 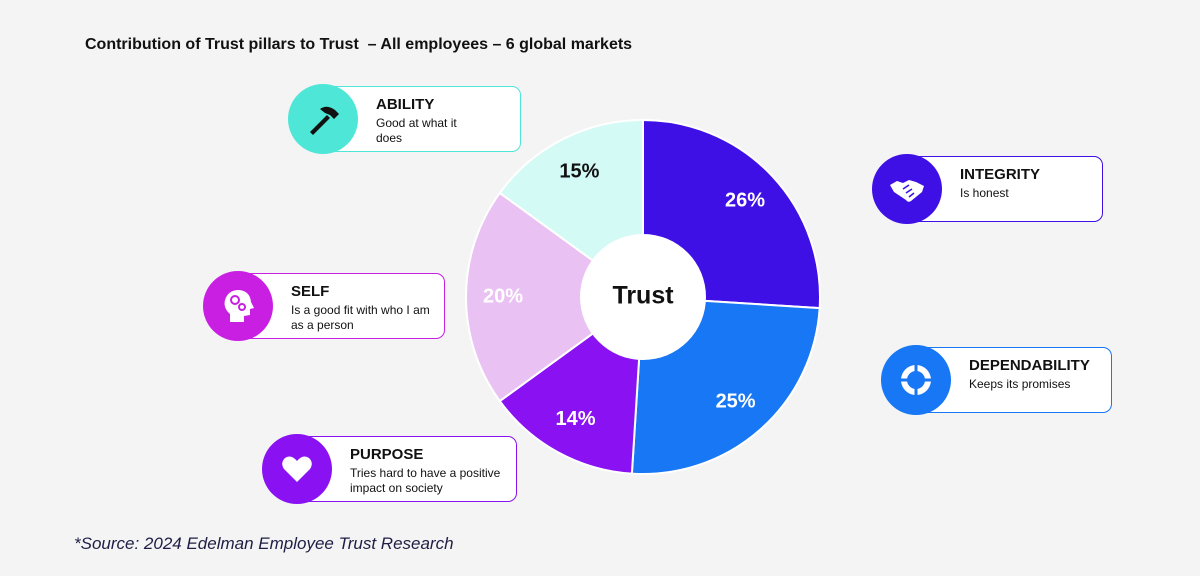 What do you see at coordinates (310, 291) in the screenshot?
I see `callout-title: SELF` at bounding box center [310, 291].